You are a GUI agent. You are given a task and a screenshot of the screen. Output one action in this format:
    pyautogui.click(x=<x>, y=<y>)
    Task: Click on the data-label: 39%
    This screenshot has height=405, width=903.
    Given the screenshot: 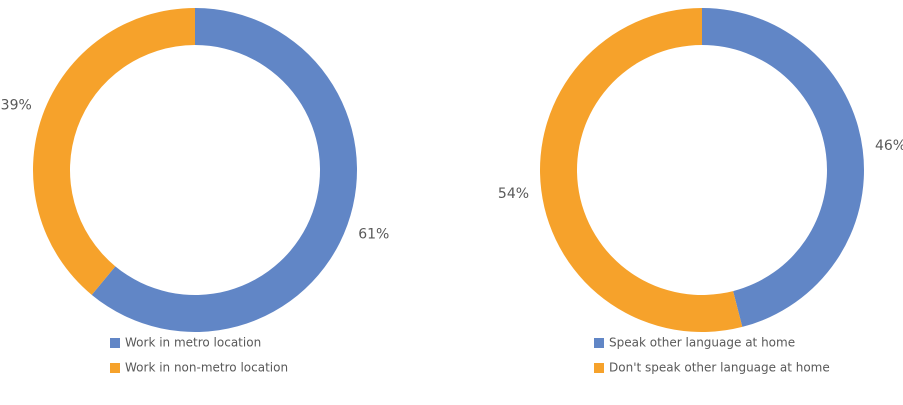 What is the action you would take?
    pyautogui.click(x=16, y=106)
    